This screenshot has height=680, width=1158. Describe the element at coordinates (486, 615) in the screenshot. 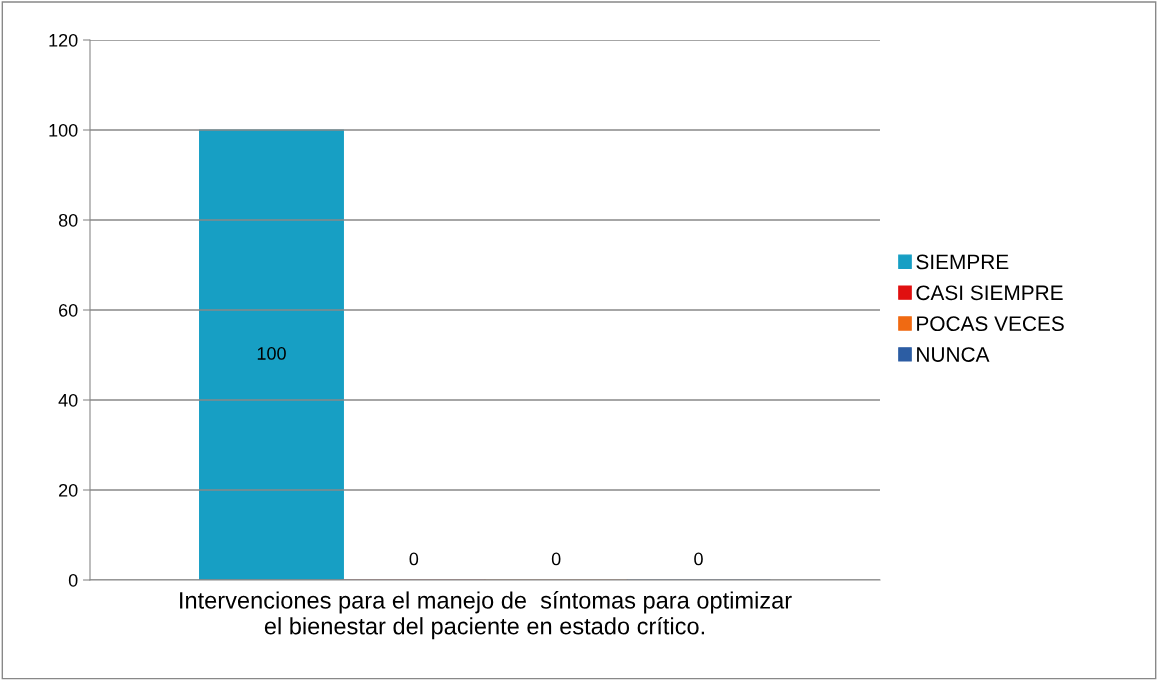

I see `x-tick-label: Intervenciones para el manejo de síntomas para optimizar el bienestar del paciente en estado crítico.` at that location.